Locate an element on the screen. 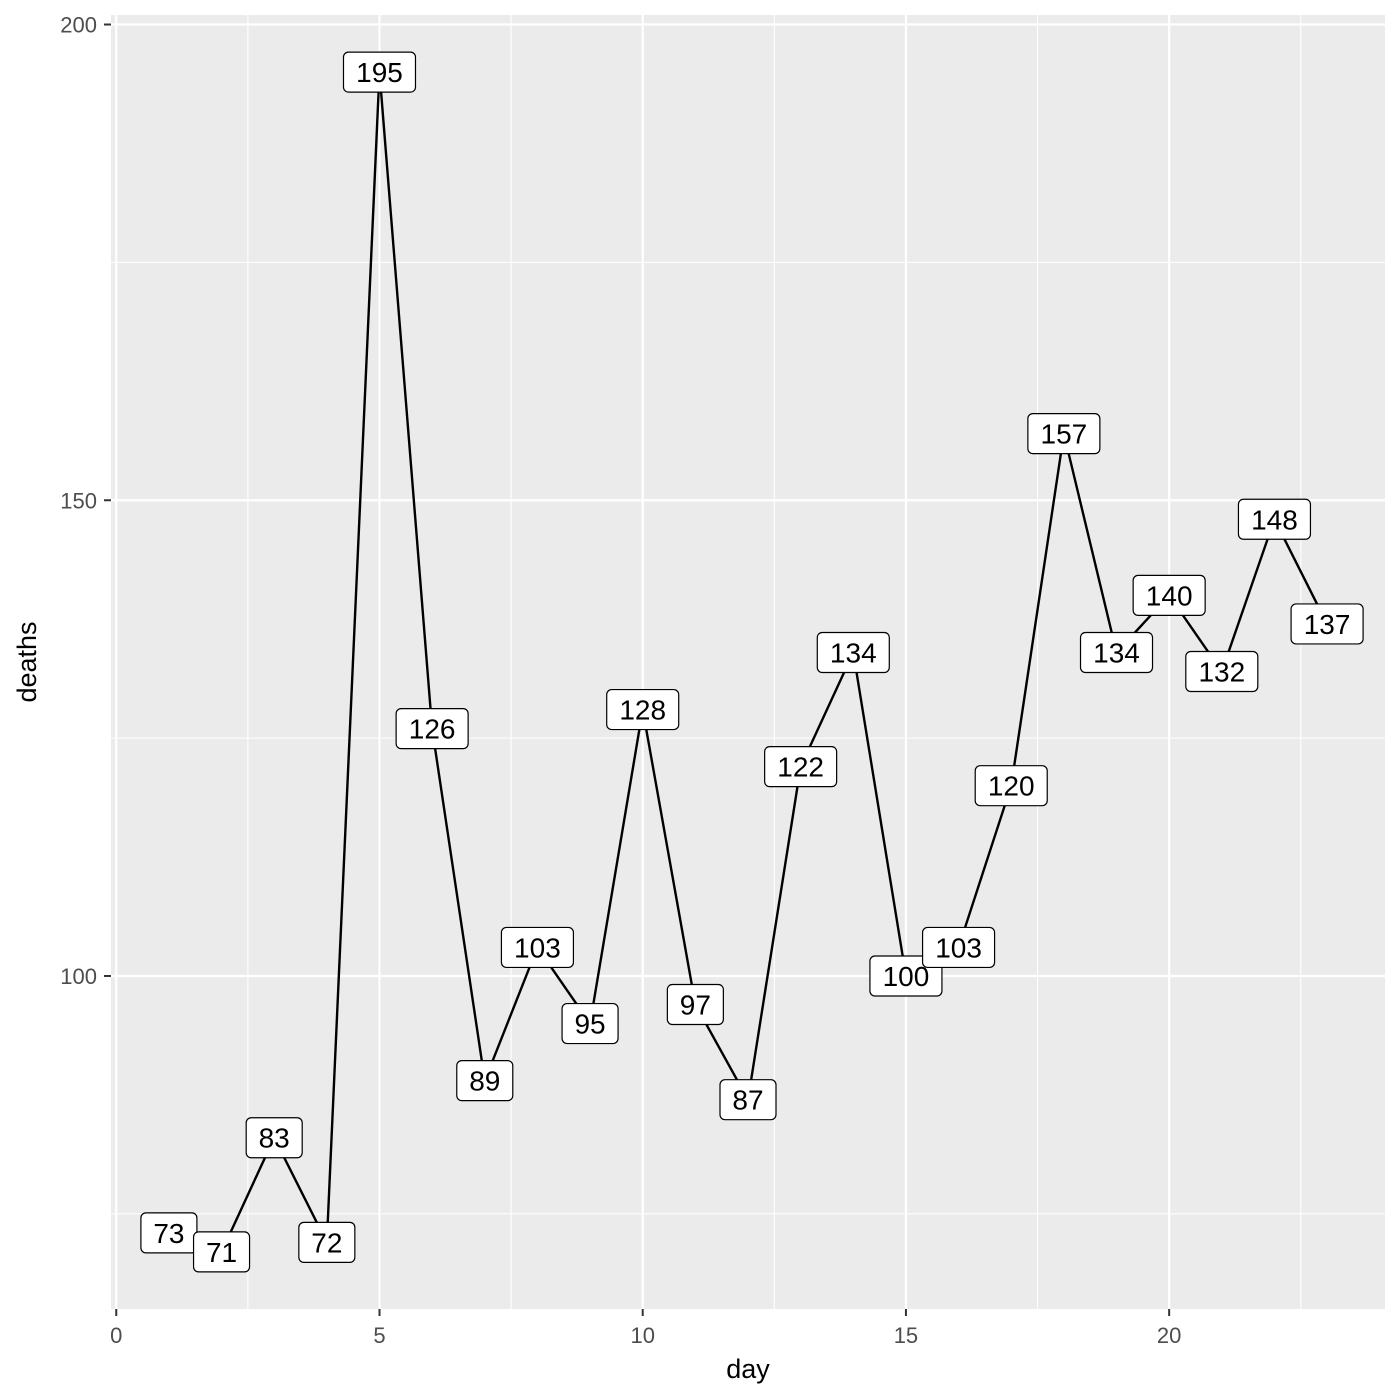 This screenshot has height=1400, width=1400. data-label-text: 132 is located at coordinates (1221, 672).